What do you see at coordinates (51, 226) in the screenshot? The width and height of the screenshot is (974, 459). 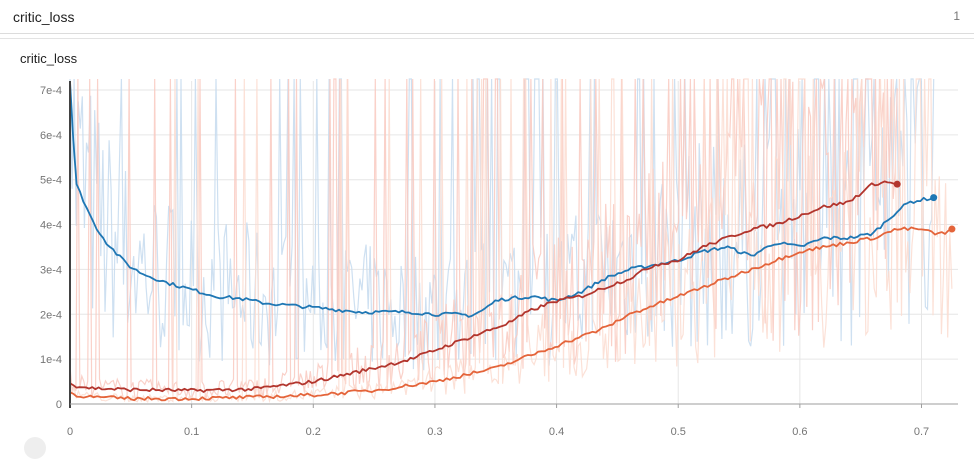 I see `y-tick-label: 4e-4` at bounding box center [51, 226].